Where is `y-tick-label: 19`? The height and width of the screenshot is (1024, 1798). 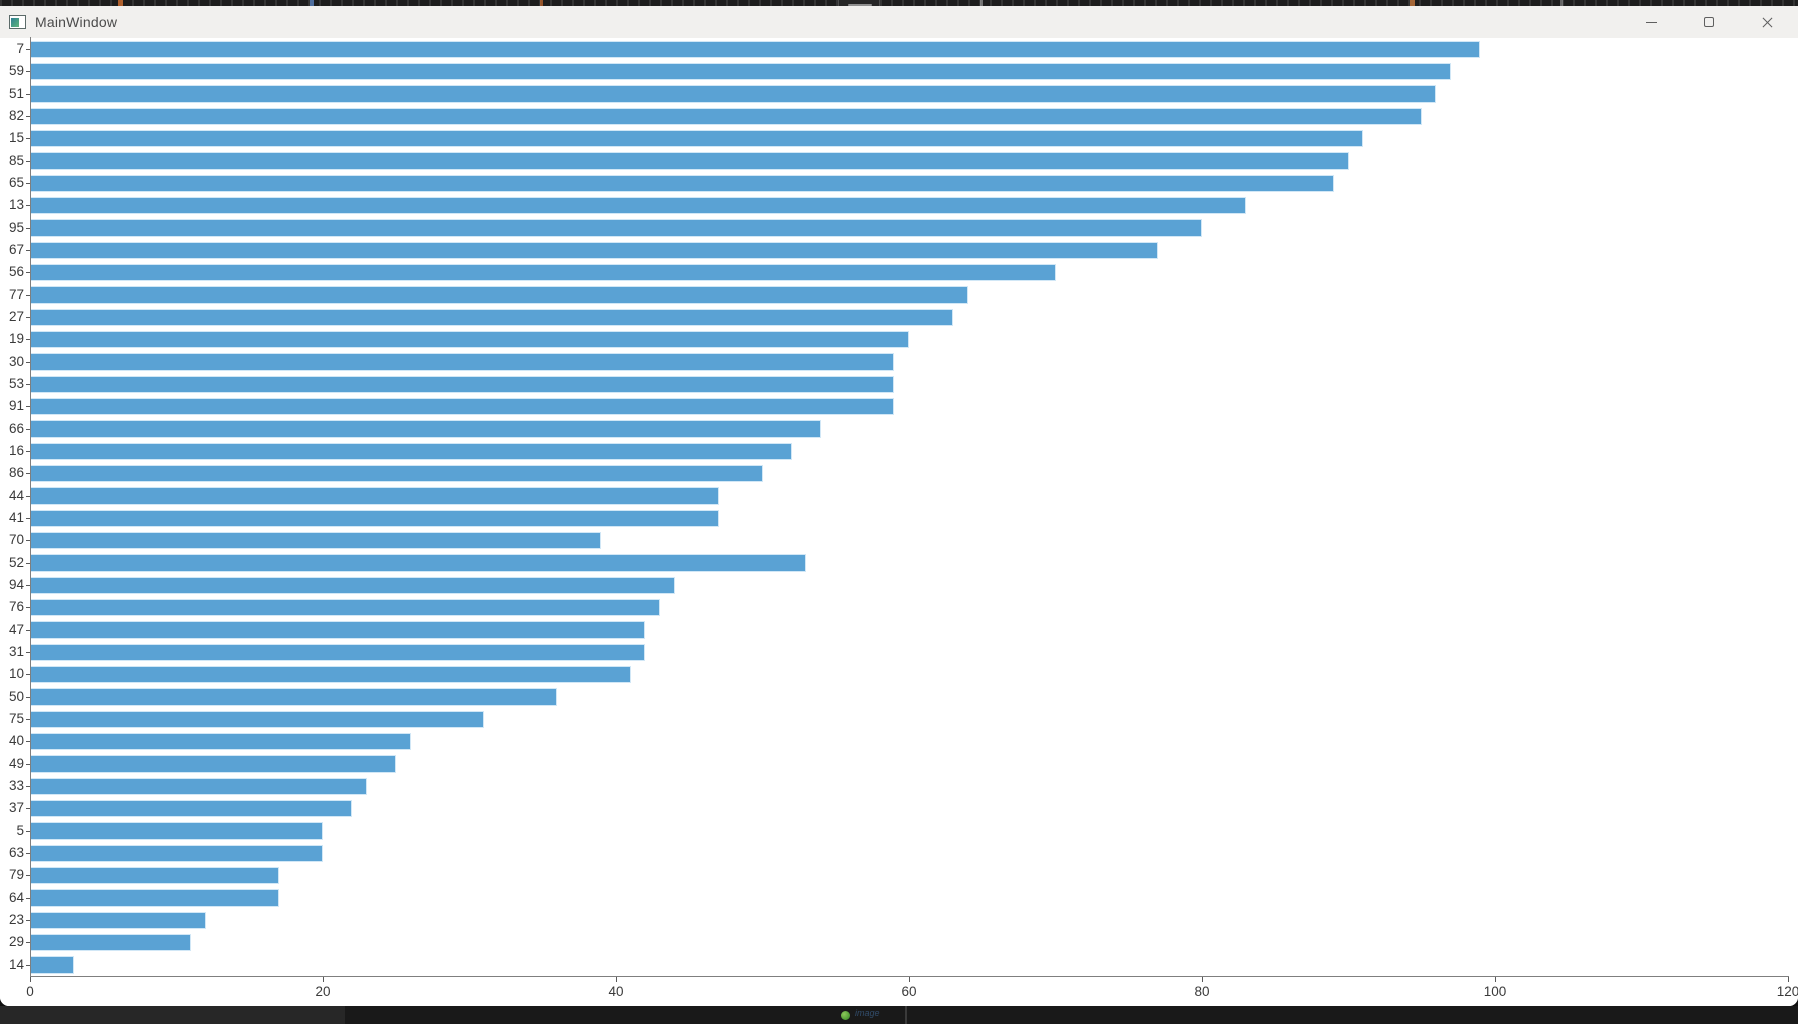
y-tick-label: 19 is located at coordinates (16, 339).